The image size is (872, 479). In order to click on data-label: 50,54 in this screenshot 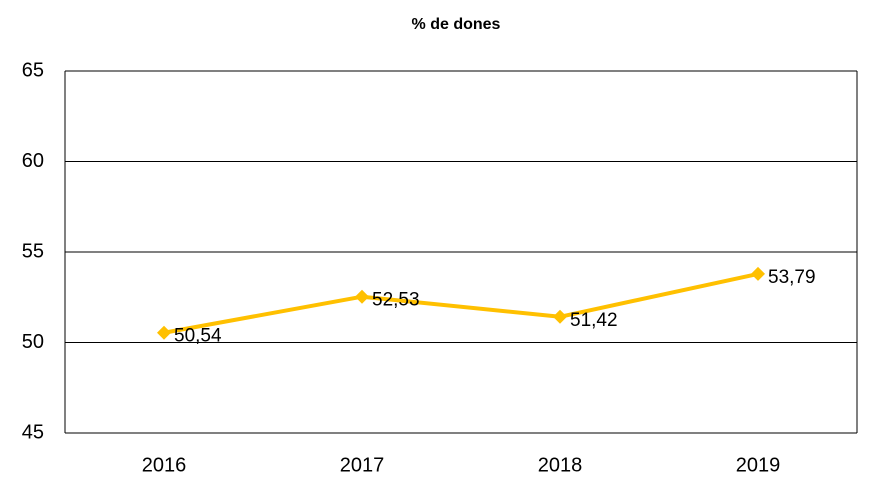, I will do `click(198, 336)`.